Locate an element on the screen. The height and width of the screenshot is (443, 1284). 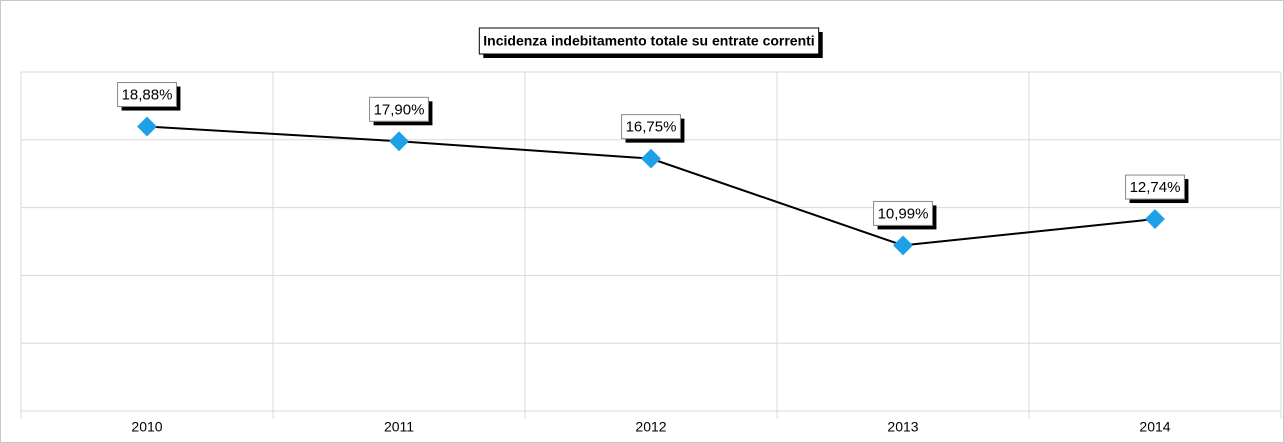
data-label: 16,75% is located at coordinates (651, 127).